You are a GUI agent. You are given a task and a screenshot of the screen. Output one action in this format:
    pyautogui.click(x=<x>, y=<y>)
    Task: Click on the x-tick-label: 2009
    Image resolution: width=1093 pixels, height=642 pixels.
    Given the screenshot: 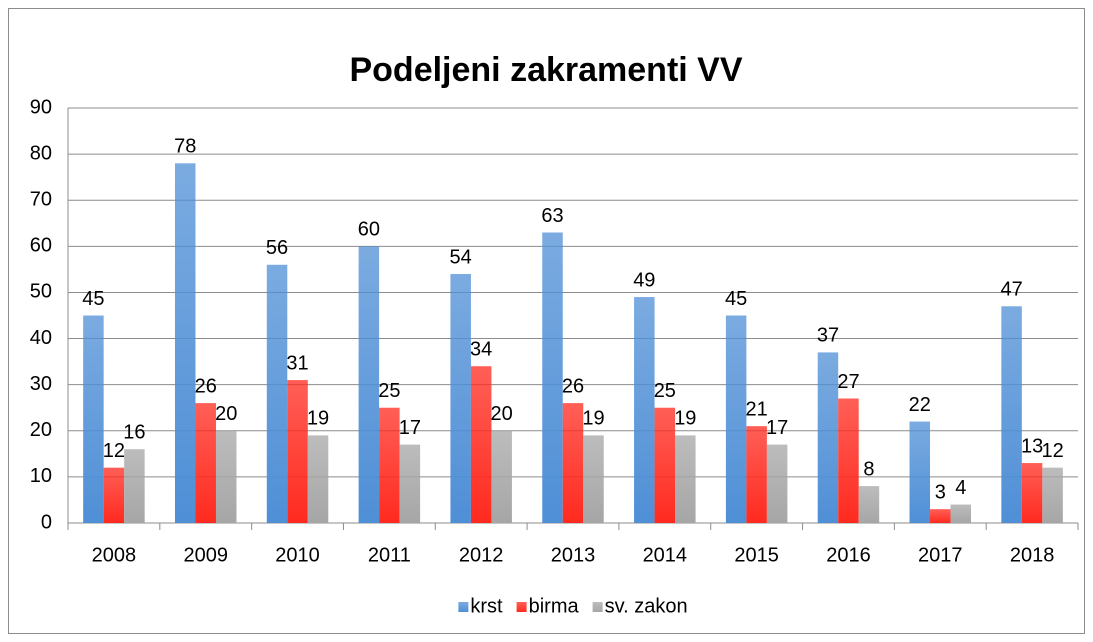 What is the action you would take?
    pyautogui.click(x=205, y=555)
    